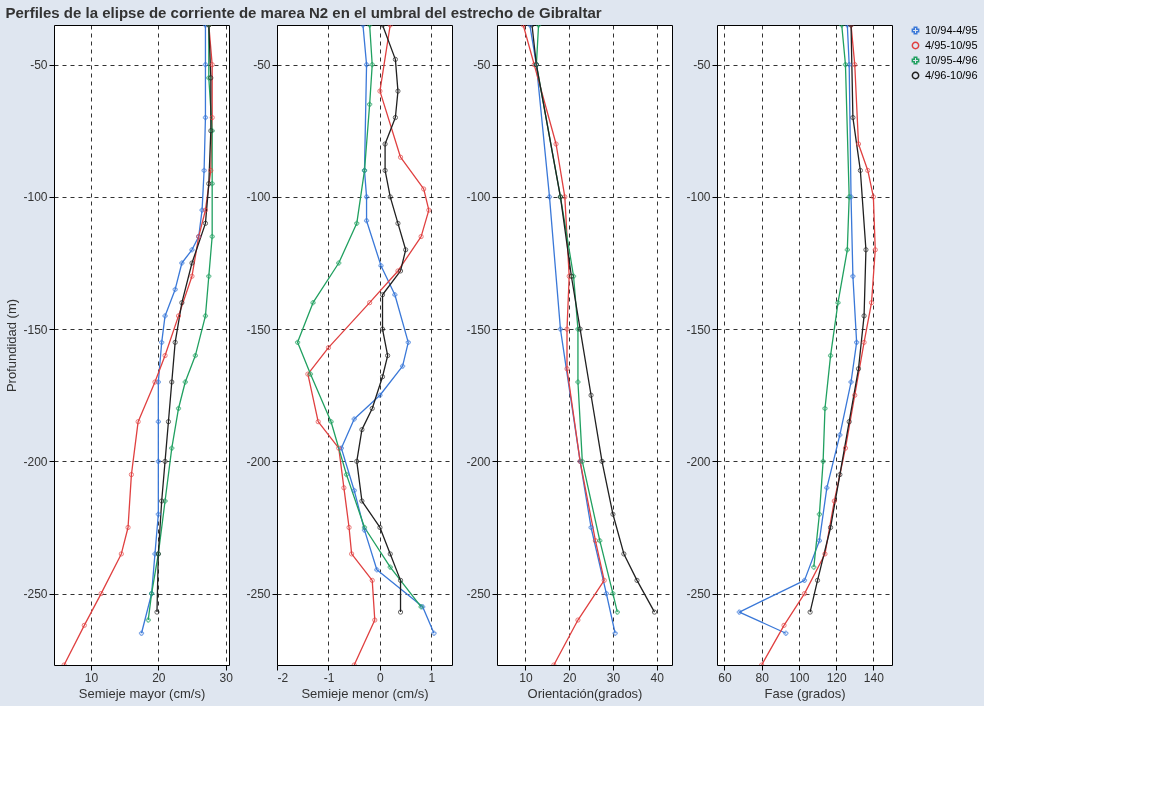 Image resolution: width=1172 pixels, height=809 pixels. I want to click on x-tick-label: -1, so click(329, 677).